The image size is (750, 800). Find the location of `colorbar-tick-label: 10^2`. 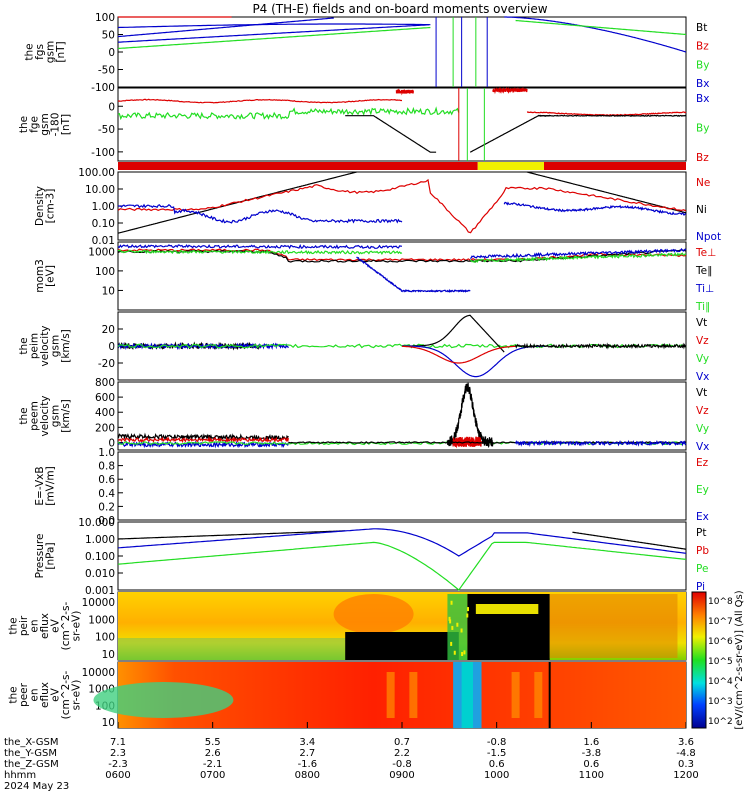

colorbar-tick-label: 10^2 is located at coordinates (720, 722).